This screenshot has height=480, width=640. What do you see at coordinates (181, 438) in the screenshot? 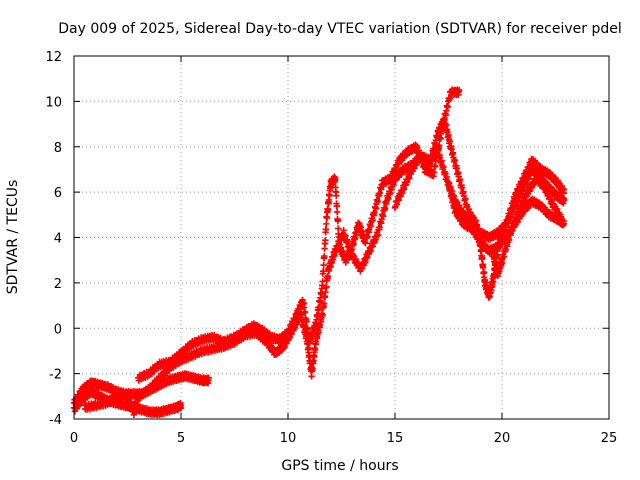
I see `x-tick-label: 5` at bounding box center [181, 438].